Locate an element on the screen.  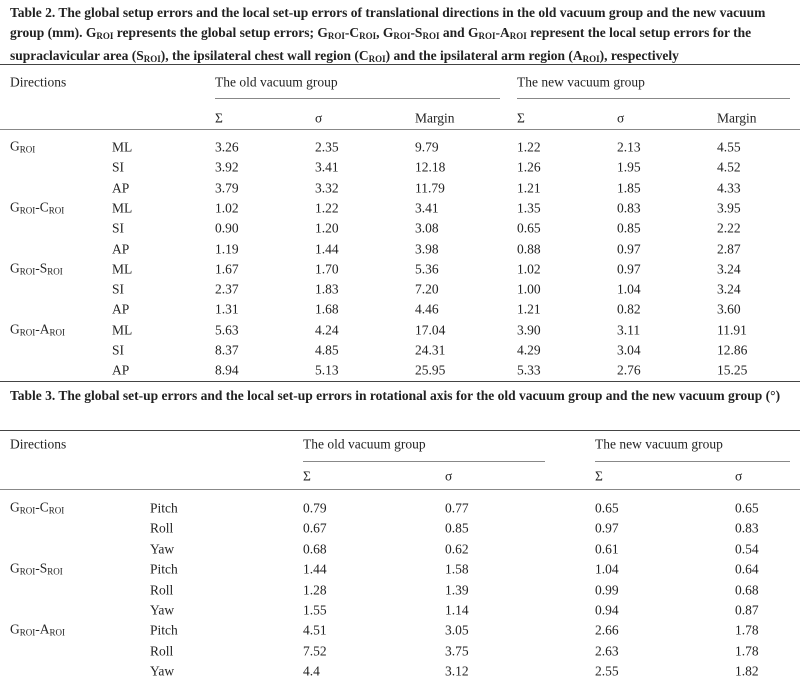
cell-value: 1.19 is located at coordinates (227, 248).